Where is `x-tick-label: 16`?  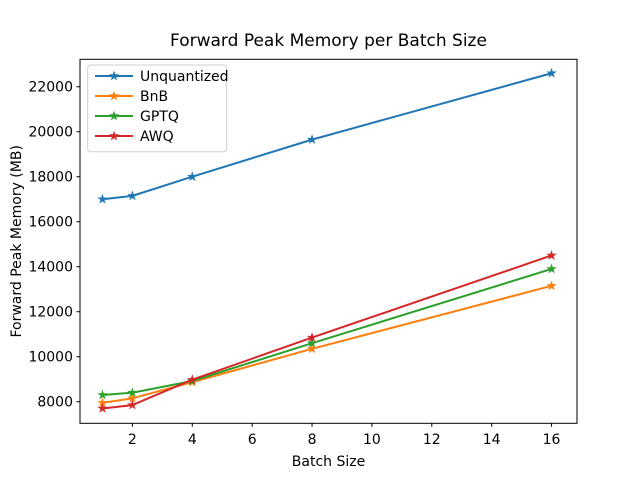 x-tick-label: 16 is located at coordinates (552, 440).